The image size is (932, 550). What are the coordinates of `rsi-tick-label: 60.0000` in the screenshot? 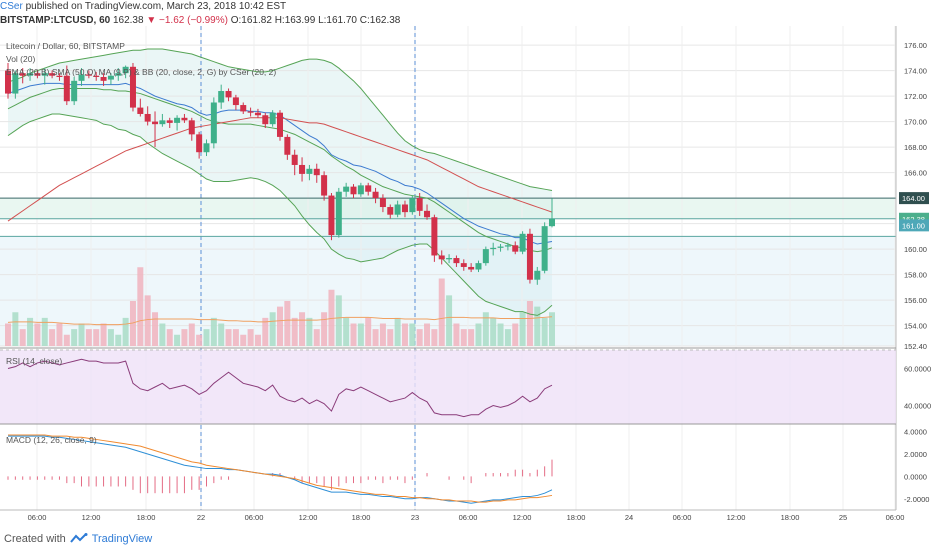 It's located at (917, 369).